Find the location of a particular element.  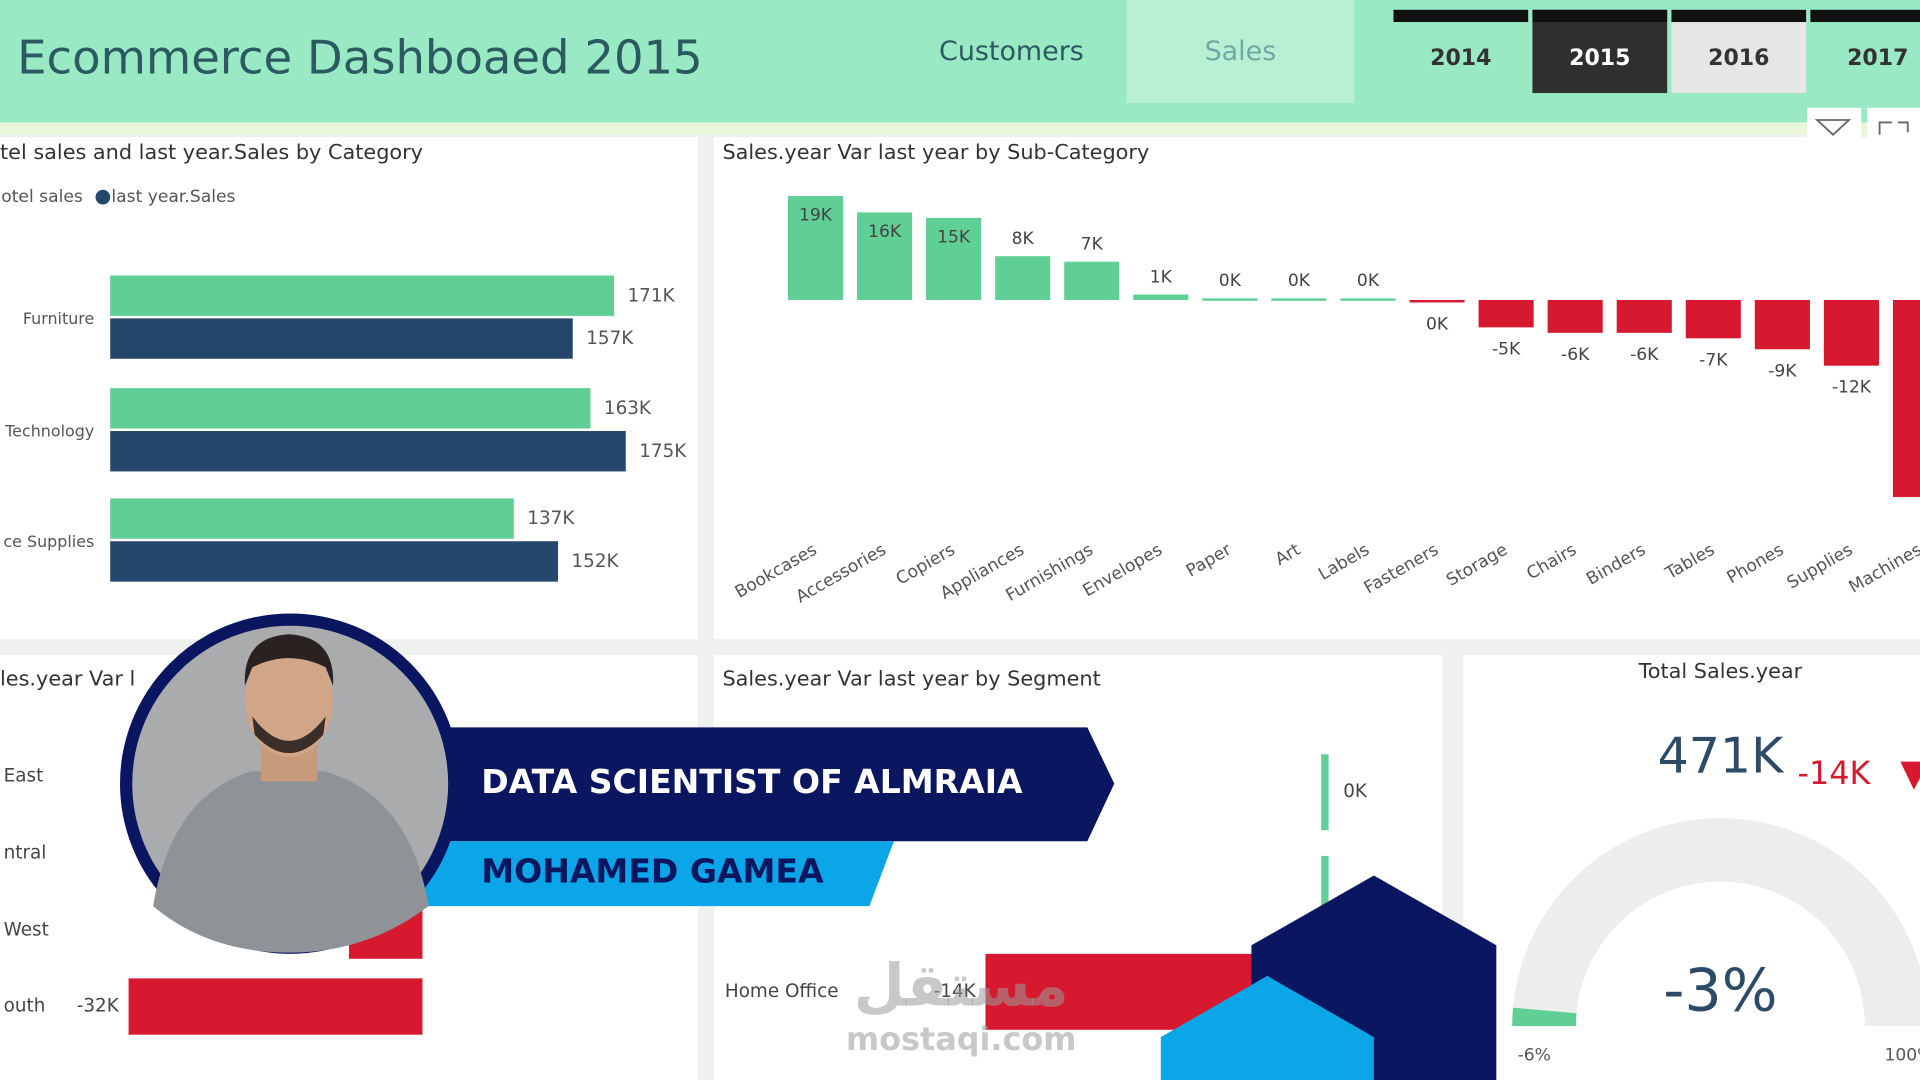

data-label: -32K is located at coordinates (98, 1006).